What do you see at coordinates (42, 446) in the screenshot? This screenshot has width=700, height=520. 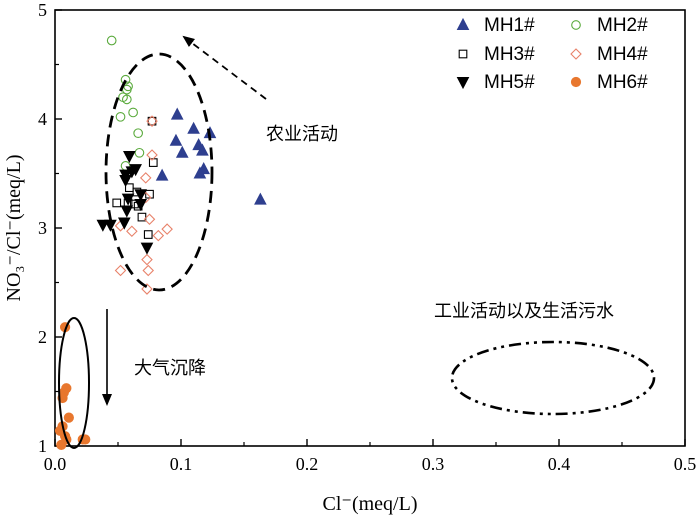 I see `y-tick-label: 1` at bounding box center [42, 446].